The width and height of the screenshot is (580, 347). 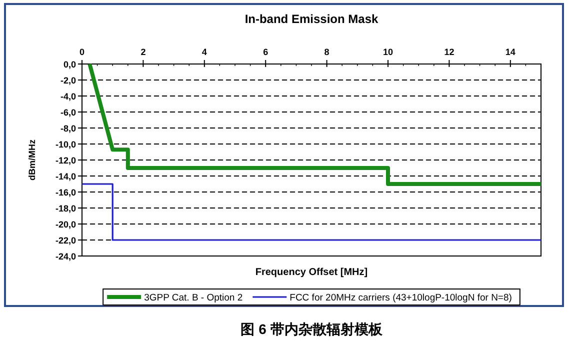 What do you see at coordinates (65, 193) in the screenshot?
I see `y-tick-label: -16,0` at bounding box center [65, 193].